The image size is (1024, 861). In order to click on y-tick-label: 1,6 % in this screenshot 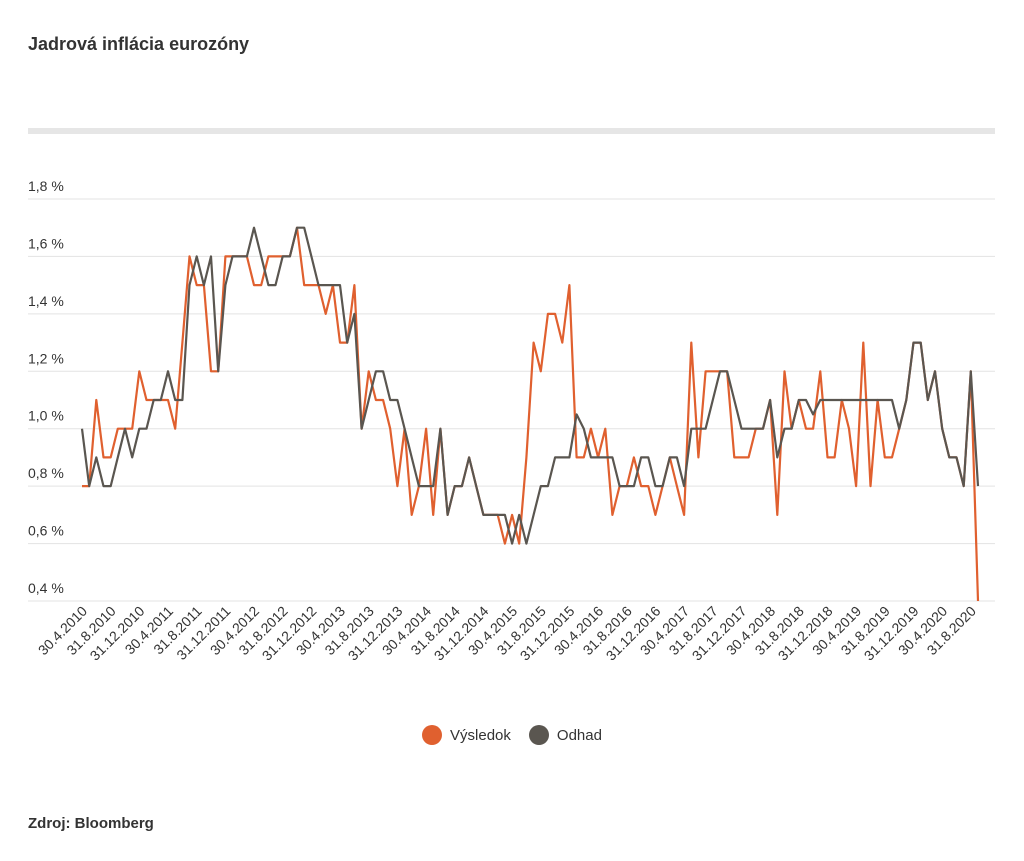, I will do `click(46, 243)`.